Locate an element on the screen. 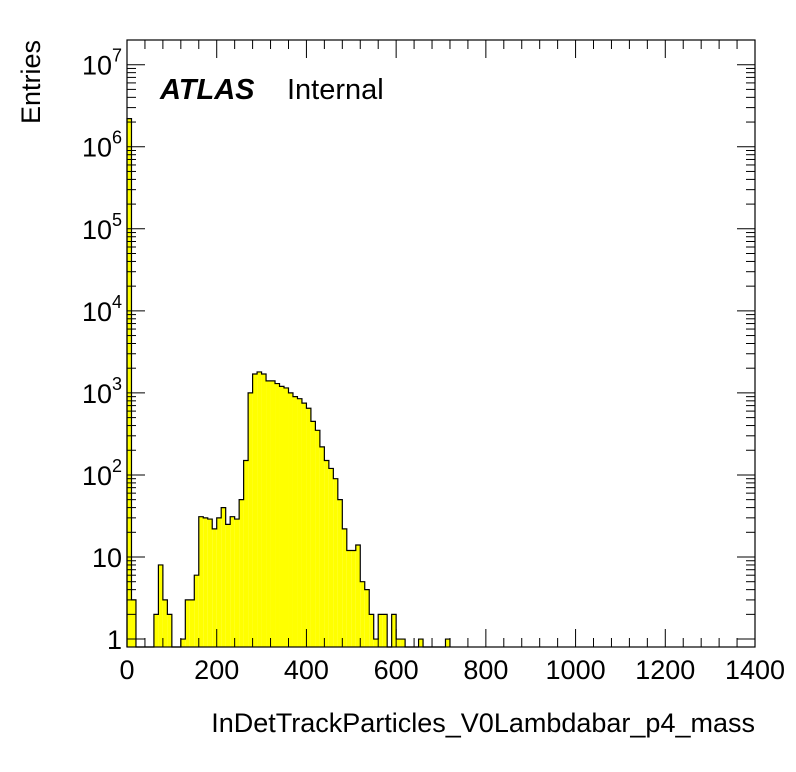 This screenshot has width=796, height=772. x-tick-labels: 0 200 400 600 800 1000 1200 1400 is located at coordinates (452, 670).